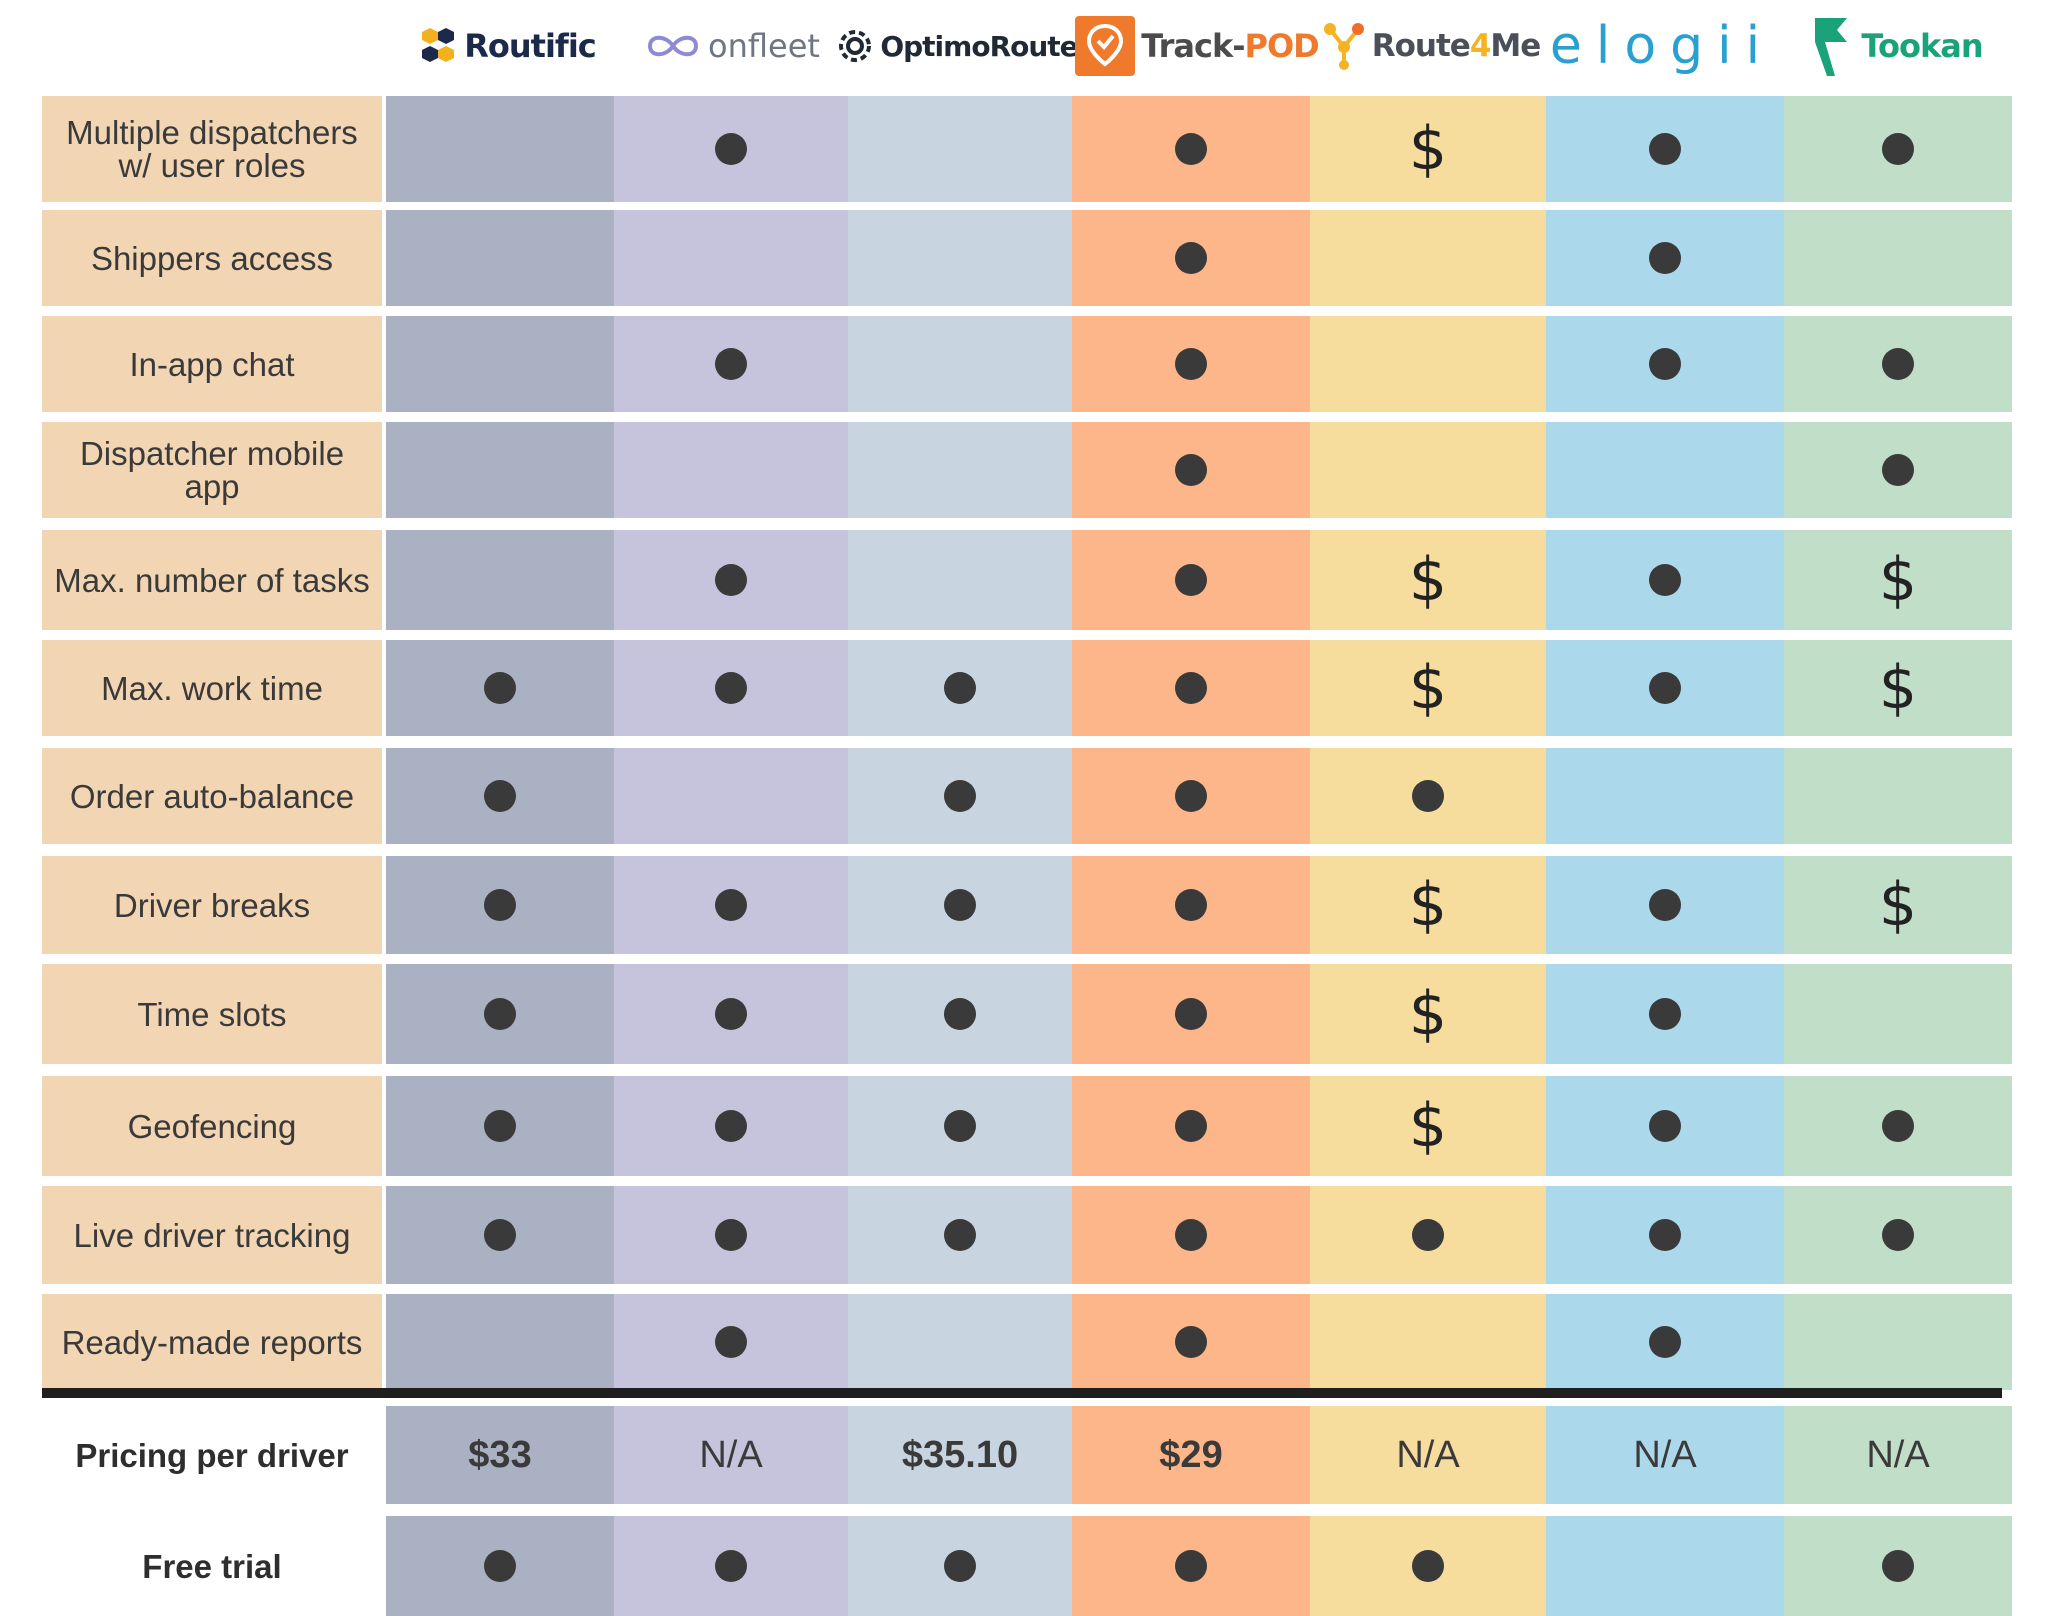 The image size is (2048, 1616). I want to click on brand-name: OptimoRoute, so click(979, 46).